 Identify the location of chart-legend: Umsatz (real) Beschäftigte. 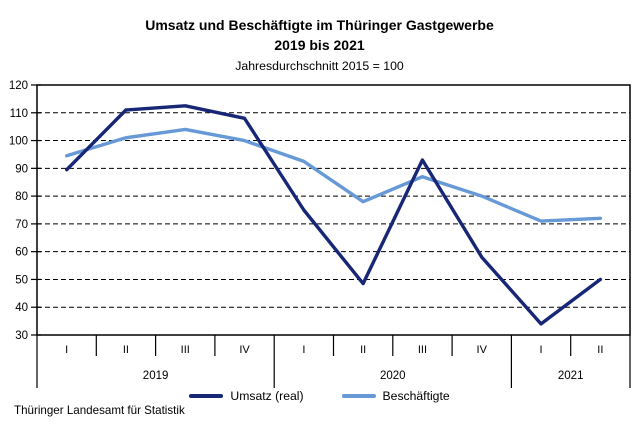
(319, 396).